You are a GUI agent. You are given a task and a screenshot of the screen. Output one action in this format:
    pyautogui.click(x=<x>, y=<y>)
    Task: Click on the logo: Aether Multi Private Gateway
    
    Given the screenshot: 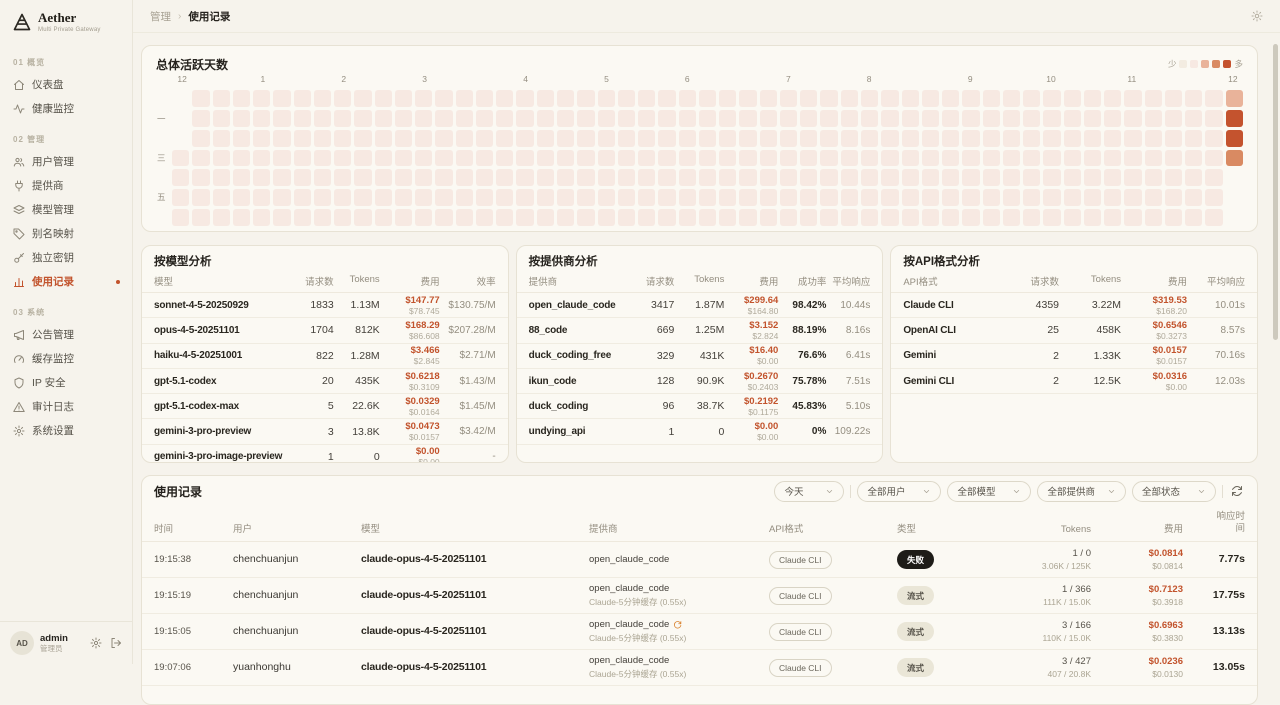 What is the action you would take?
    pyautogui.click(x=66, y=21)
    